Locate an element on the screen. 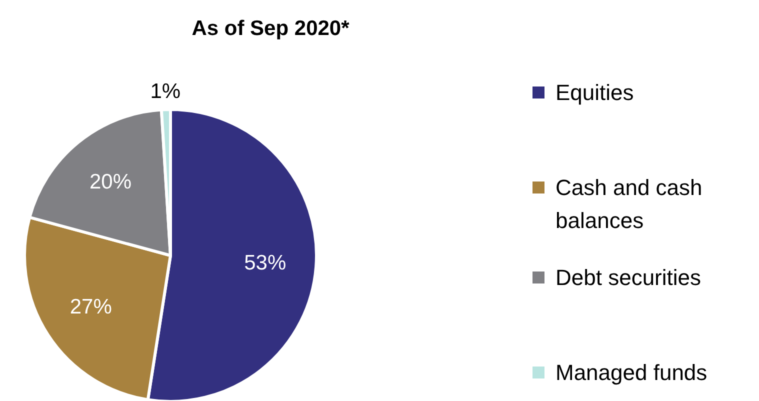 The width and height of the screenshot is (759, 401). chart-title: As of Sep 2020* is located at coordinates (271, 28).